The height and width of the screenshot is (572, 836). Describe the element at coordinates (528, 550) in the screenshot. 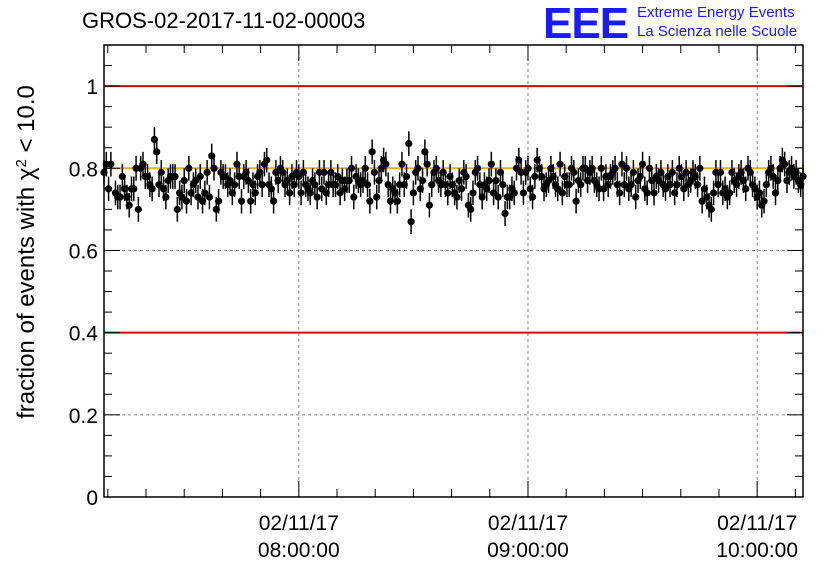

I see `x-tick-label-time: 09:00:00` at that location.